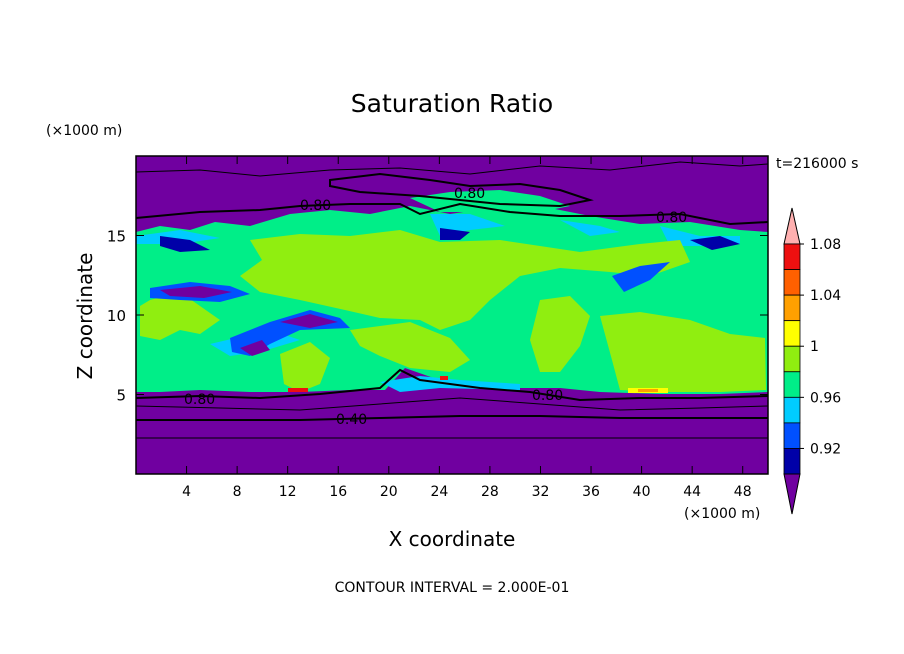  Describe the element at coordinates (792, 494) in the screenshot. I see `colorbar-bottom-triangle` at that location.